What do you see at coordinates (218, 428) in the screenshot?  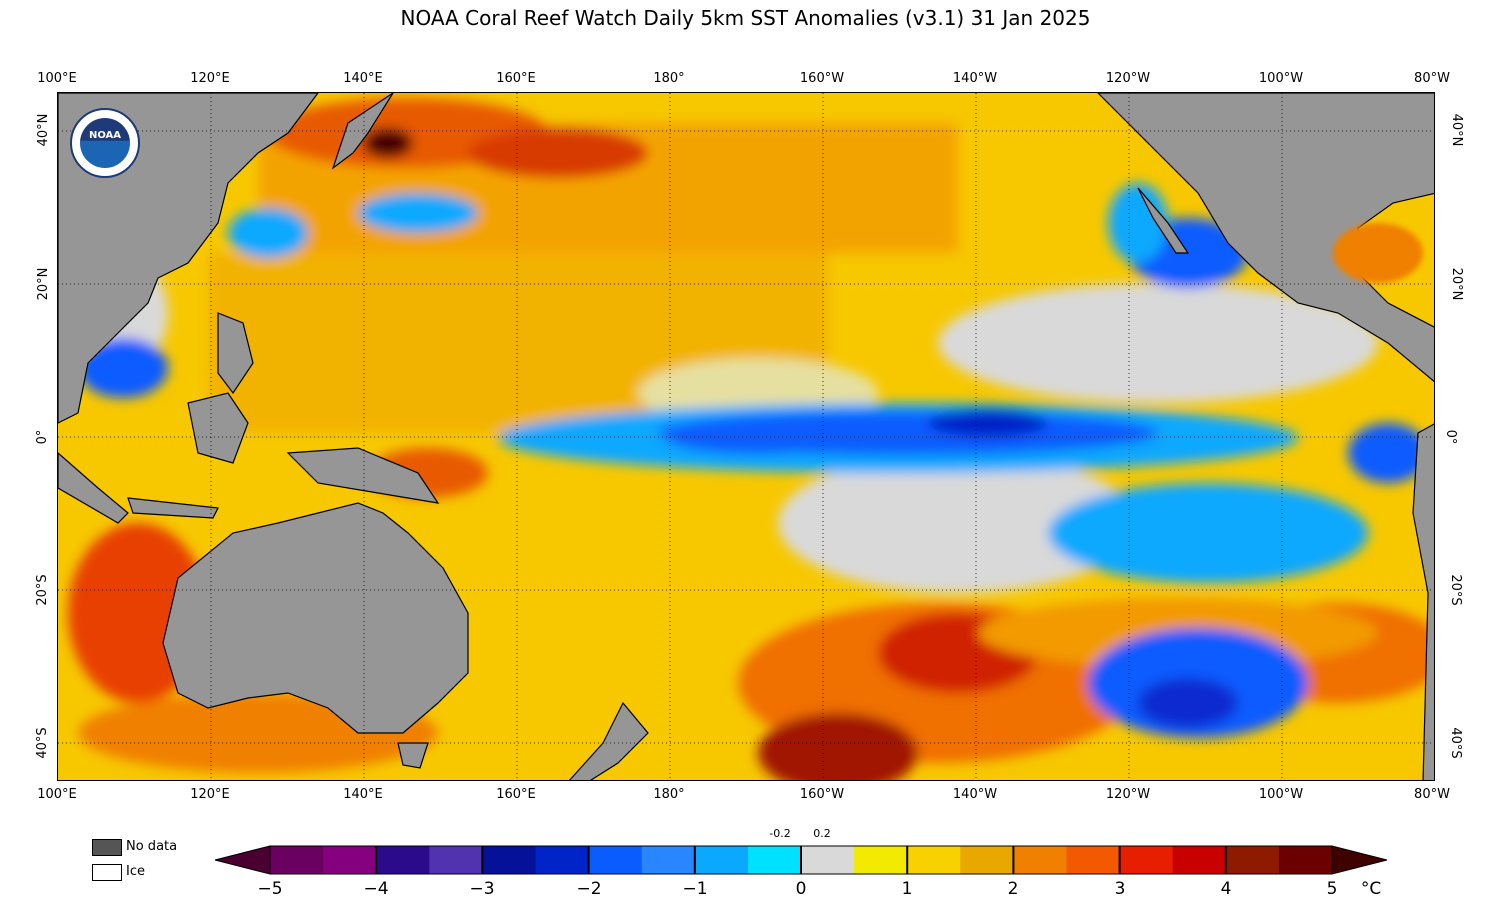 I see `land-borneo` at bounding box center [218, 428].